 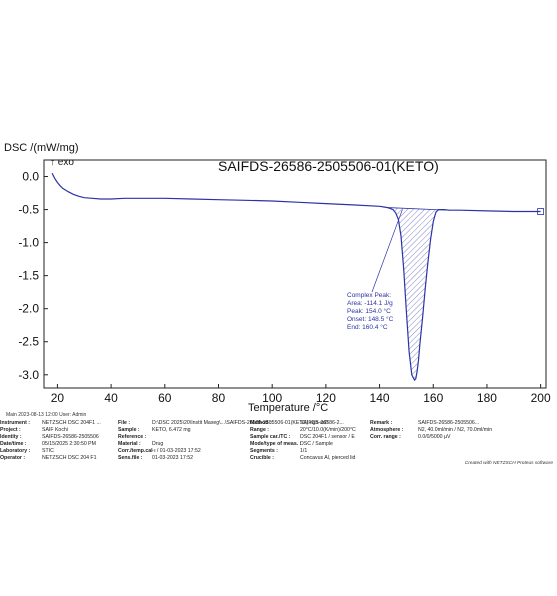 I want to click on y-tick-label: -2.5, so click(x=28, y=342).